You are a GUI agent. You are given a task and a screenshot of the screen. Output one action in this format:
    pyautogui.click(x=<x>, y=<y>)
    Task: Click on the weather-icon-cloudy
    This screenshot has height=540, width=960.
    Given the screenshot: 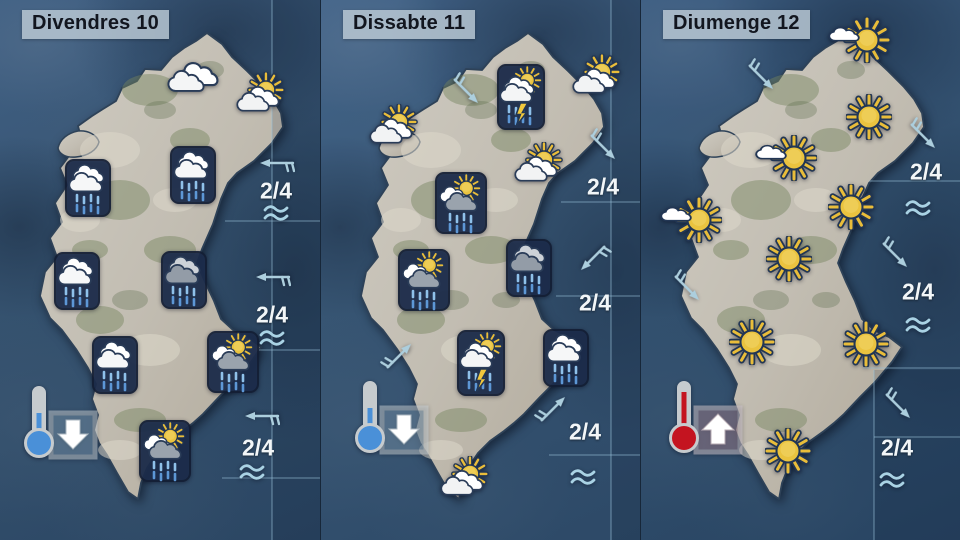 What is the action you would take?
    pyautogui.click(x=193, y=78)
    